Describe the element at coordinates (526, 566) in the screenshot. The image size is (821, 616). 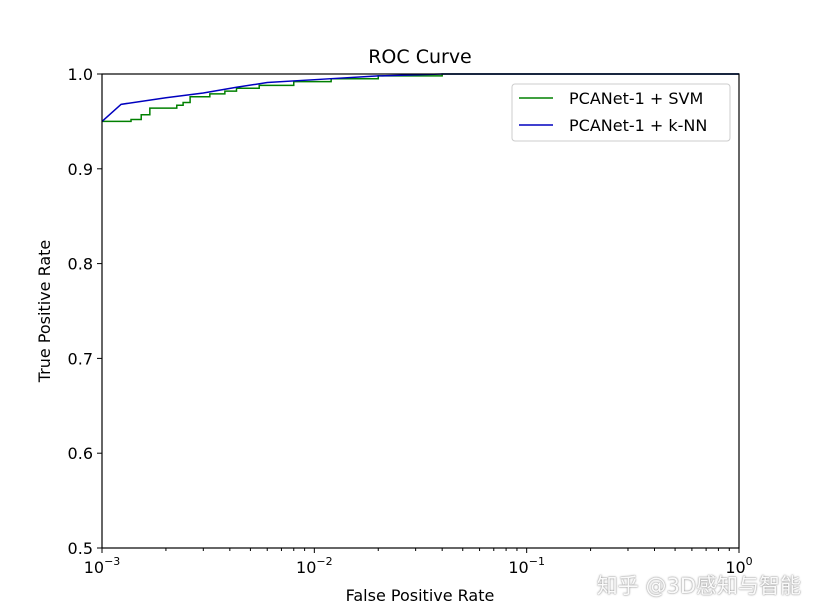
I see `x-tick-label: 10⁻¹` at that location.